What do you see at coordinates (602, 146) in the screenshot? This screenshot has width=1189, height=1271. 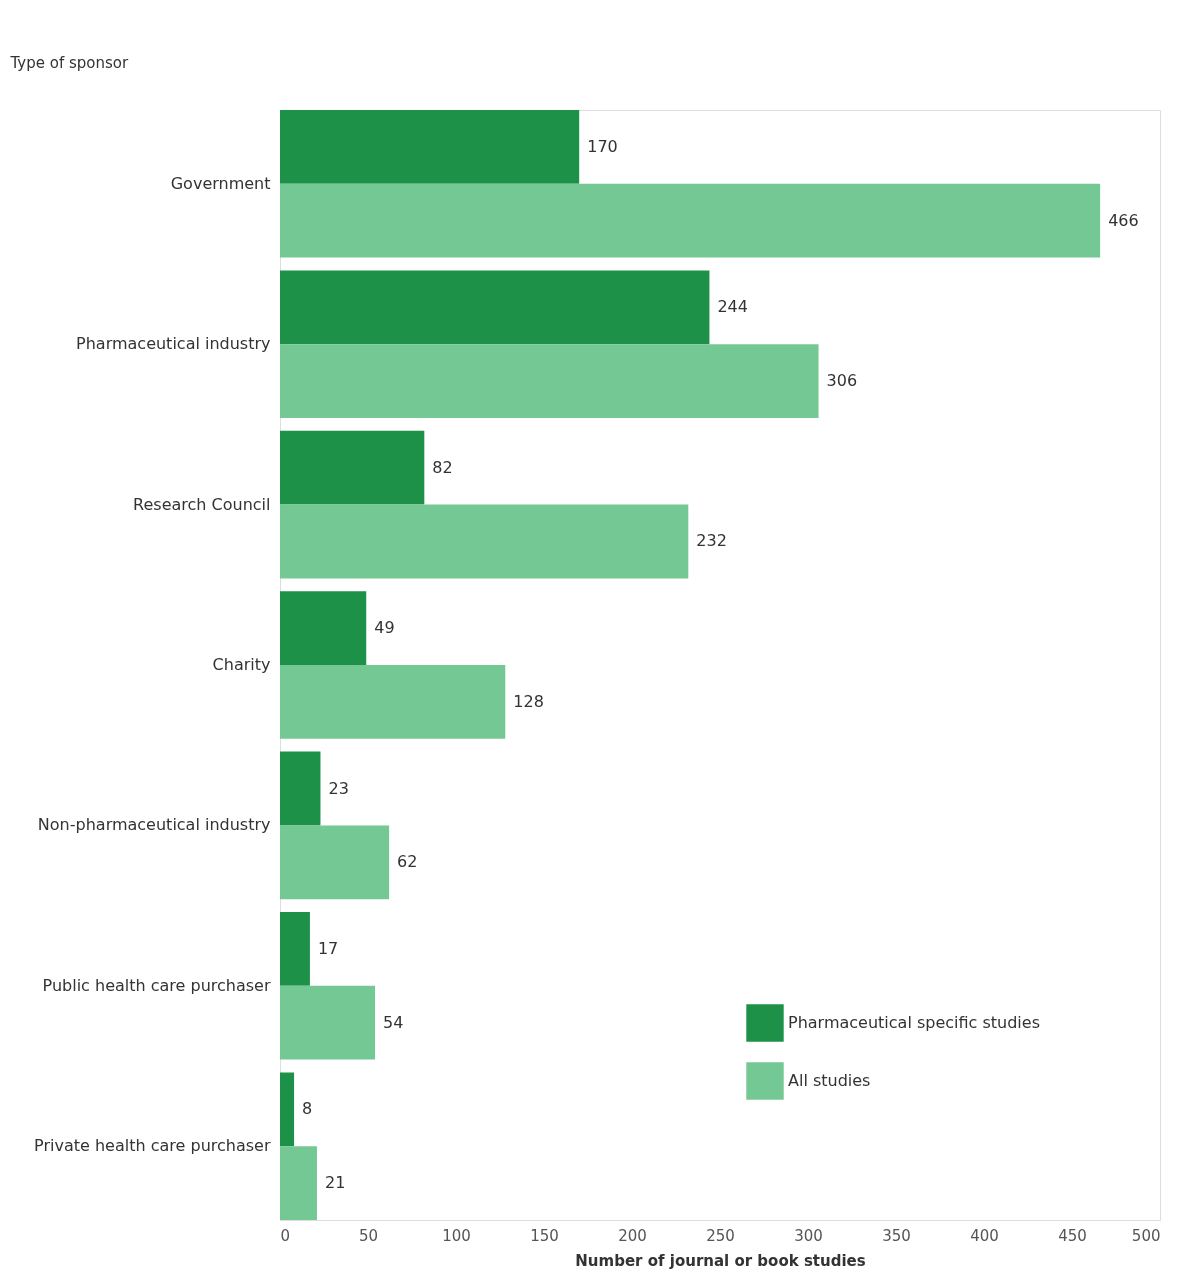 I see `data-label: 170` at bounding box center [602, 146].